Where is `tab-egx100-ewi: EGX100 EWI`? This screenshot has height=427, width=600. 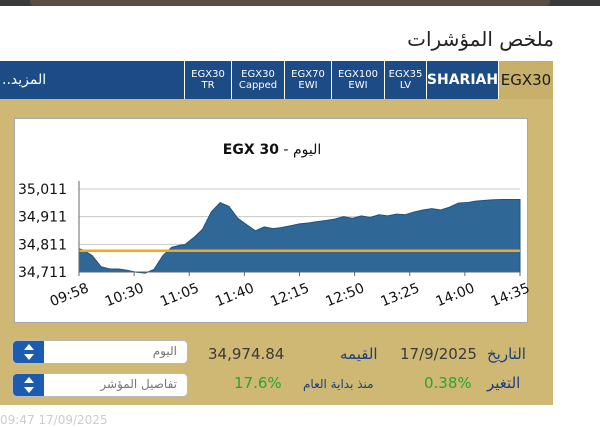
tab-egx100-ewi: EGX100 EWI is located at coordinates (357, 80).